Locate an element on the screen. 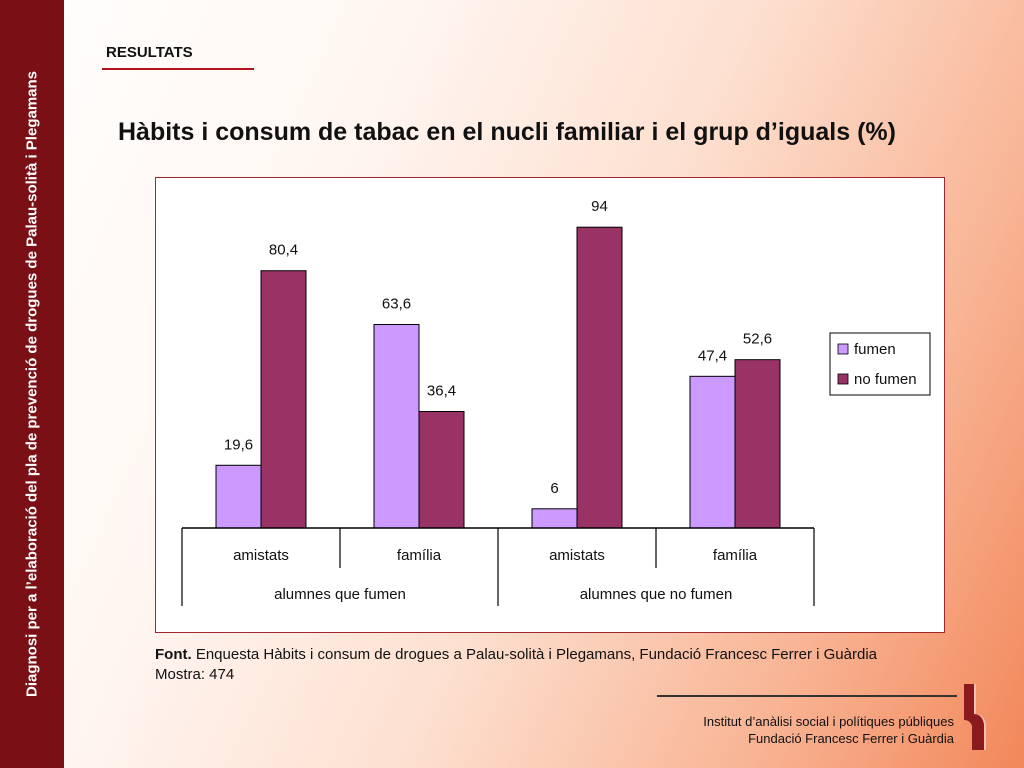  legend-box is located at coordinates (880, 364).